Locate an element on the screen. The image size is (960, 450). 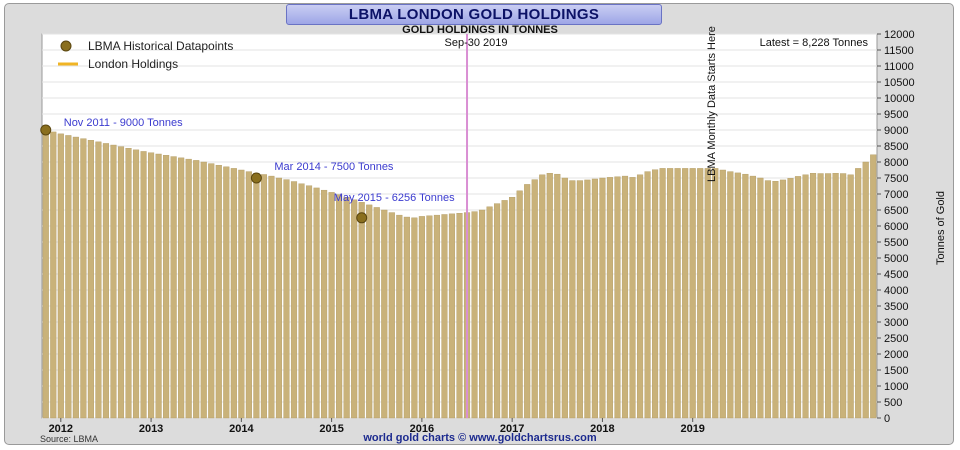
y-tick-label: 12000 is located at coordinates (899, 35).